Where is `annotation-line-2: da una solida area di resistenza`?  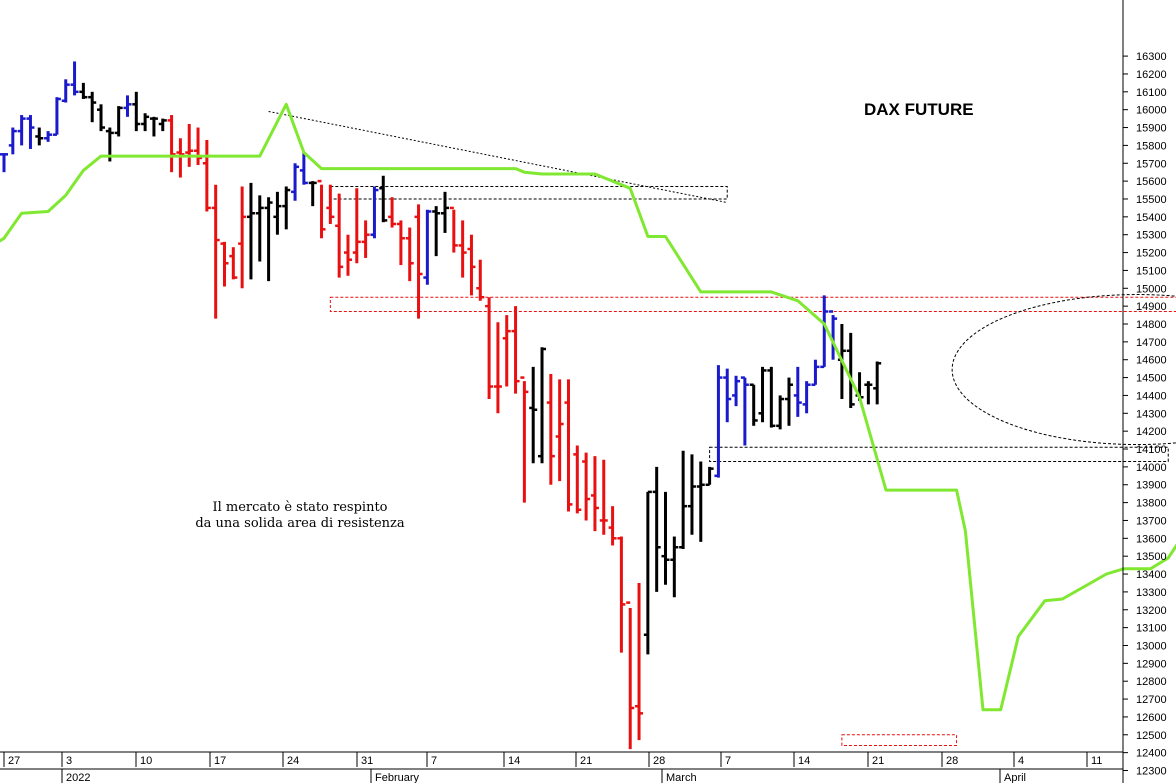
annotation-line-2: da una solida area di resistenza is located at coordinates (300, 523).